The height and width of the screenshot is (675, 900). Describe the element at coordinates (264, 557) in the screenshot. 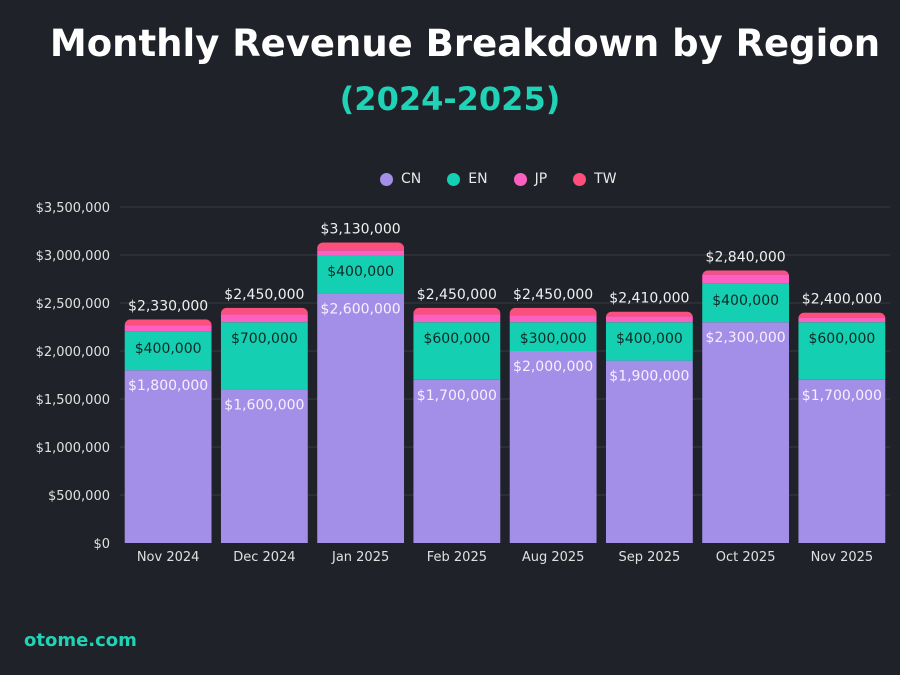

I see `x-tick-label: Dec 2024` at that location.